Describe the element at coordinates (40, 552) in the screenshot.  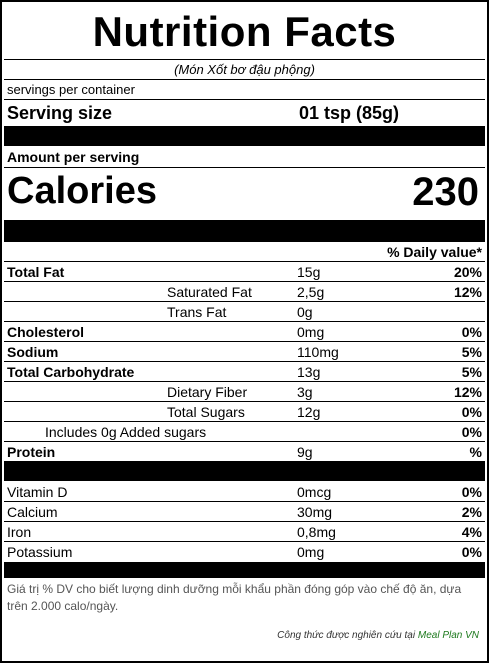
I see `vitamin-name: Potassium` at that location.